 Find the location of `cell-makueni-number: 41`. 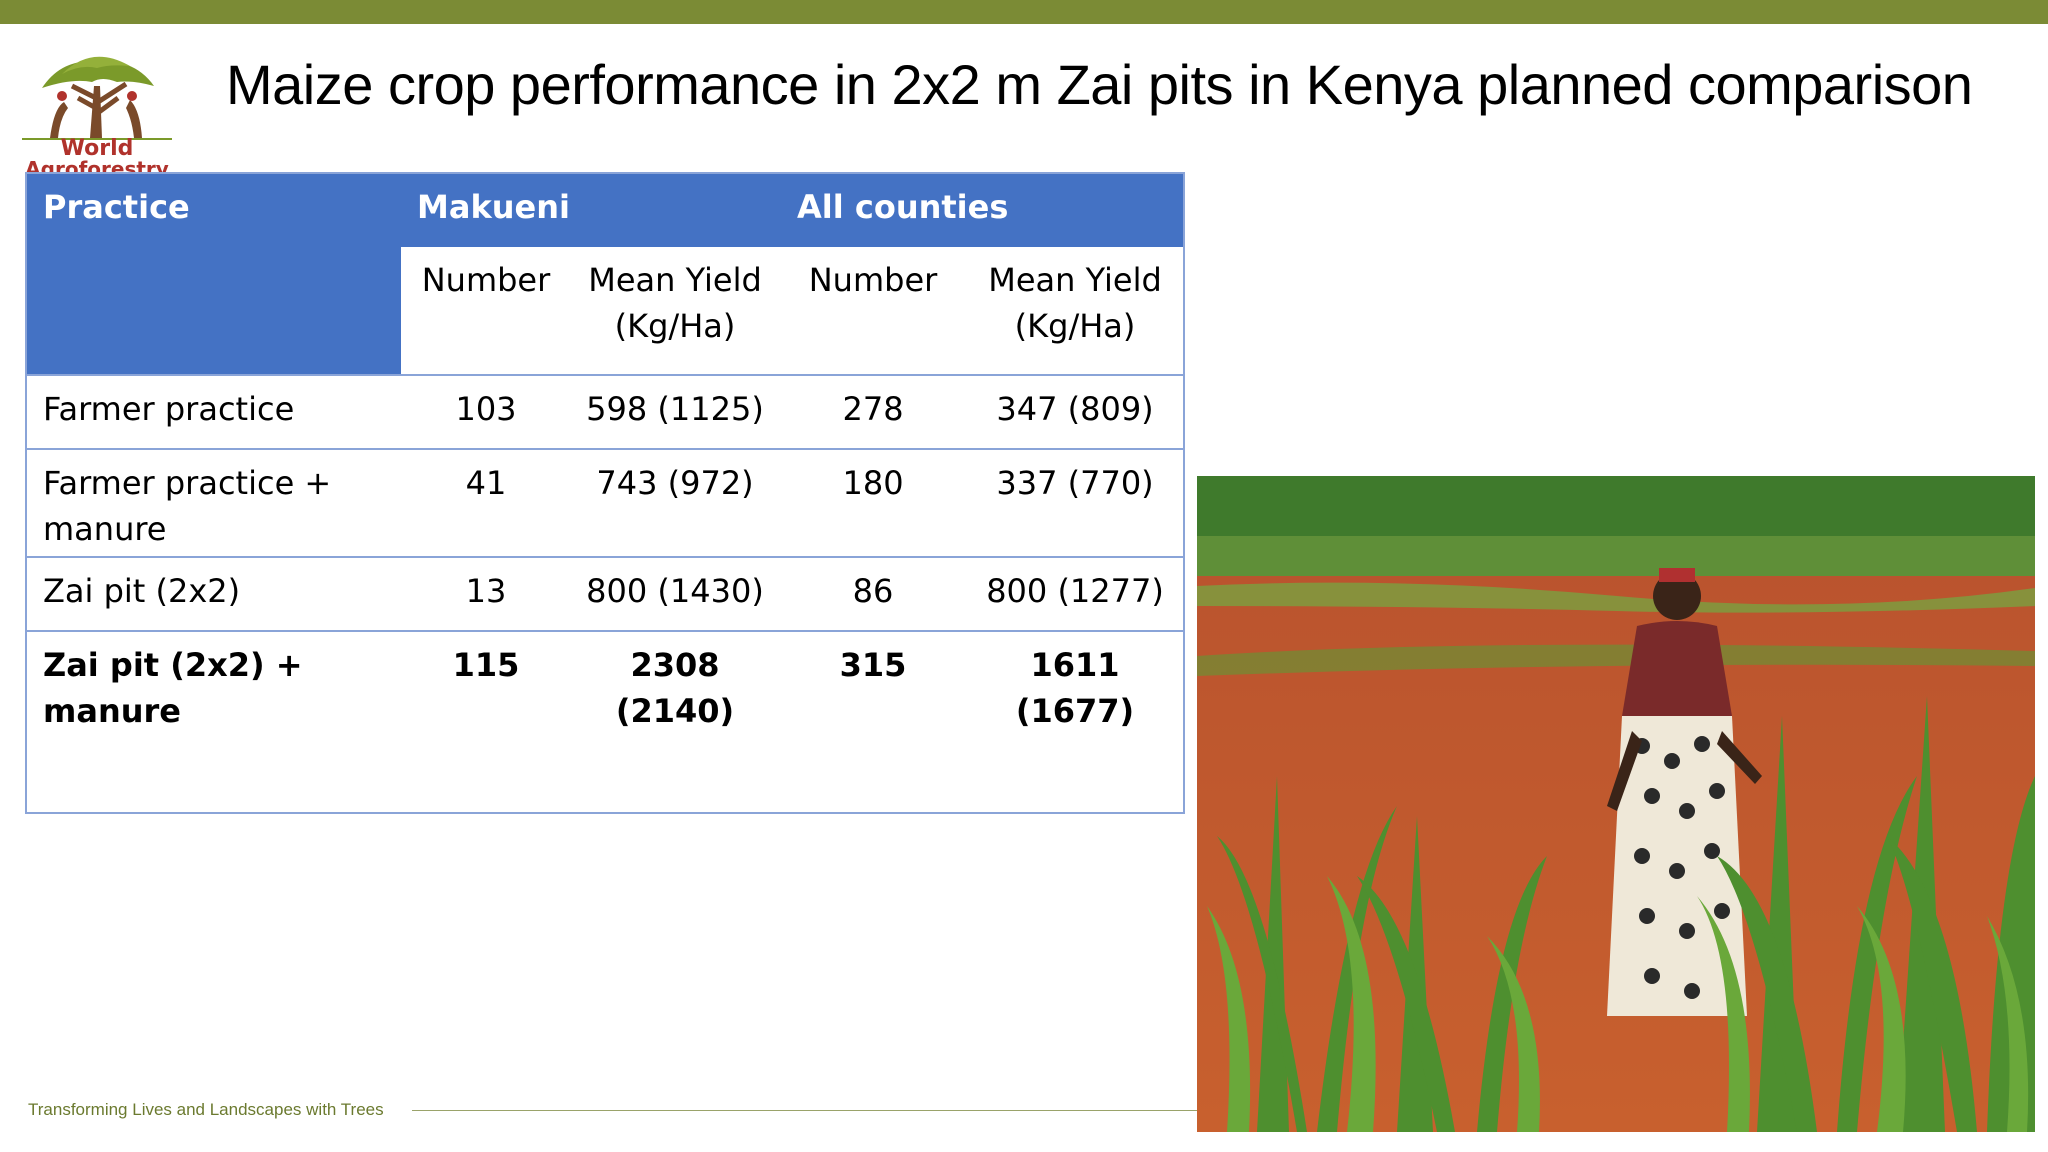

cell-makueni-number: 41 is located at coordinates (486, 502).